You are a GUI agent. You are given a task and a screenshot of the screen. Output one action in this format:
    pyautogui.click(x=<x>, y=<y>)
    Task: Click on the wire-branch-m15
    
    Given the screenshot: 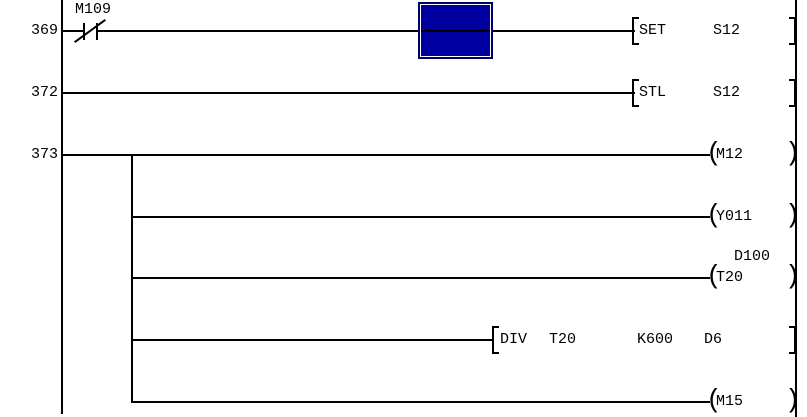 What is the action you would take?
    pyautogui.click(x=420, y=402)
    